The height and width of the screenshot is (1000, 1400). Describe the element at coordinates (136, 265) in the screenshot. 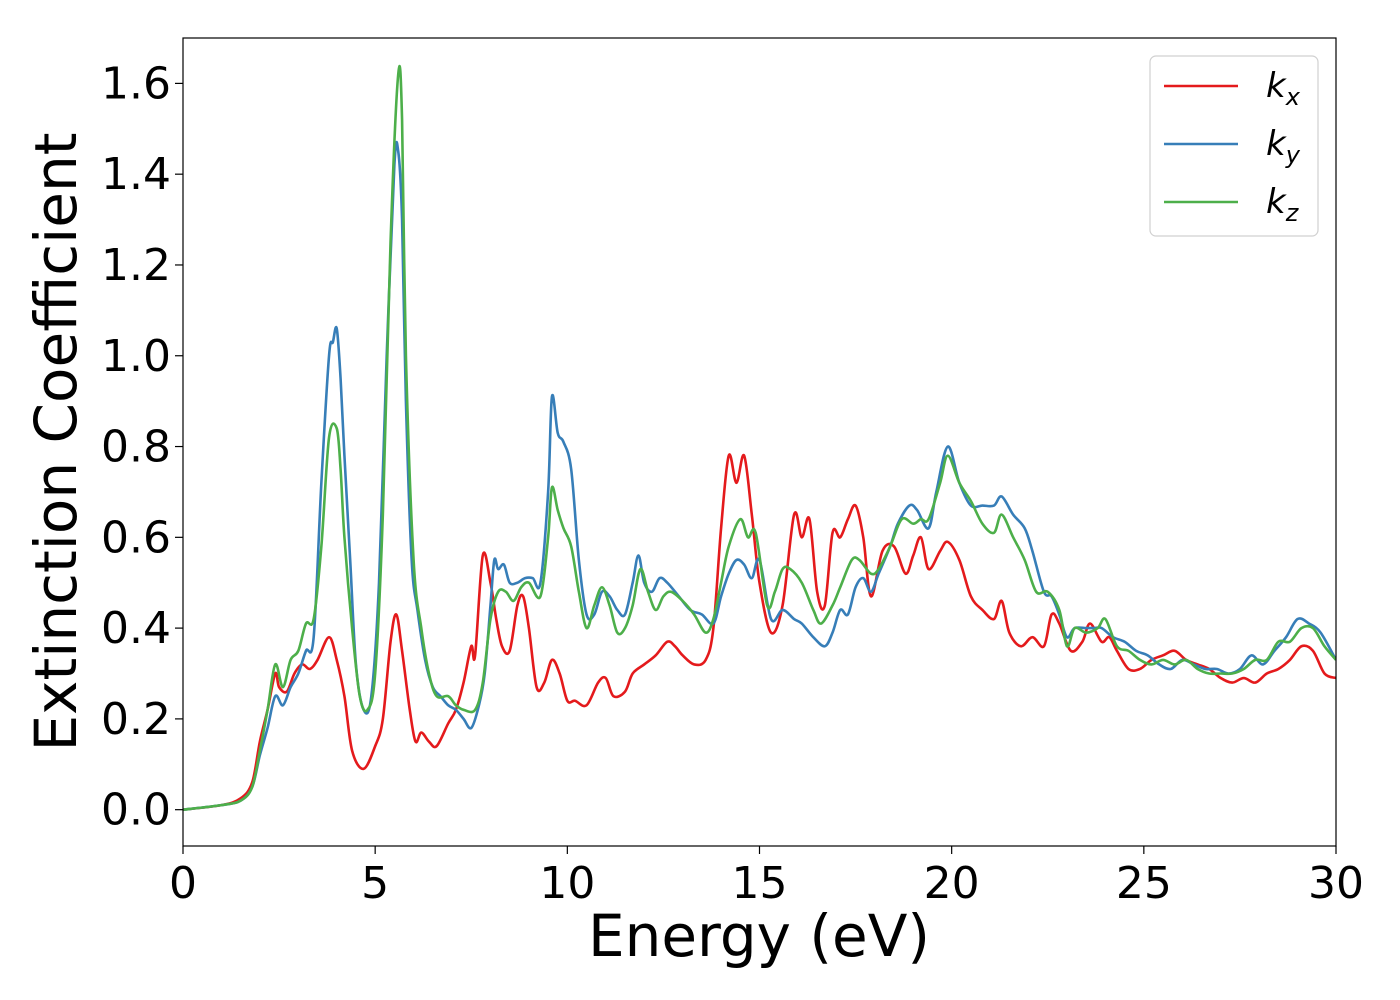

I see `y-tick-label: 1.2` at that location.